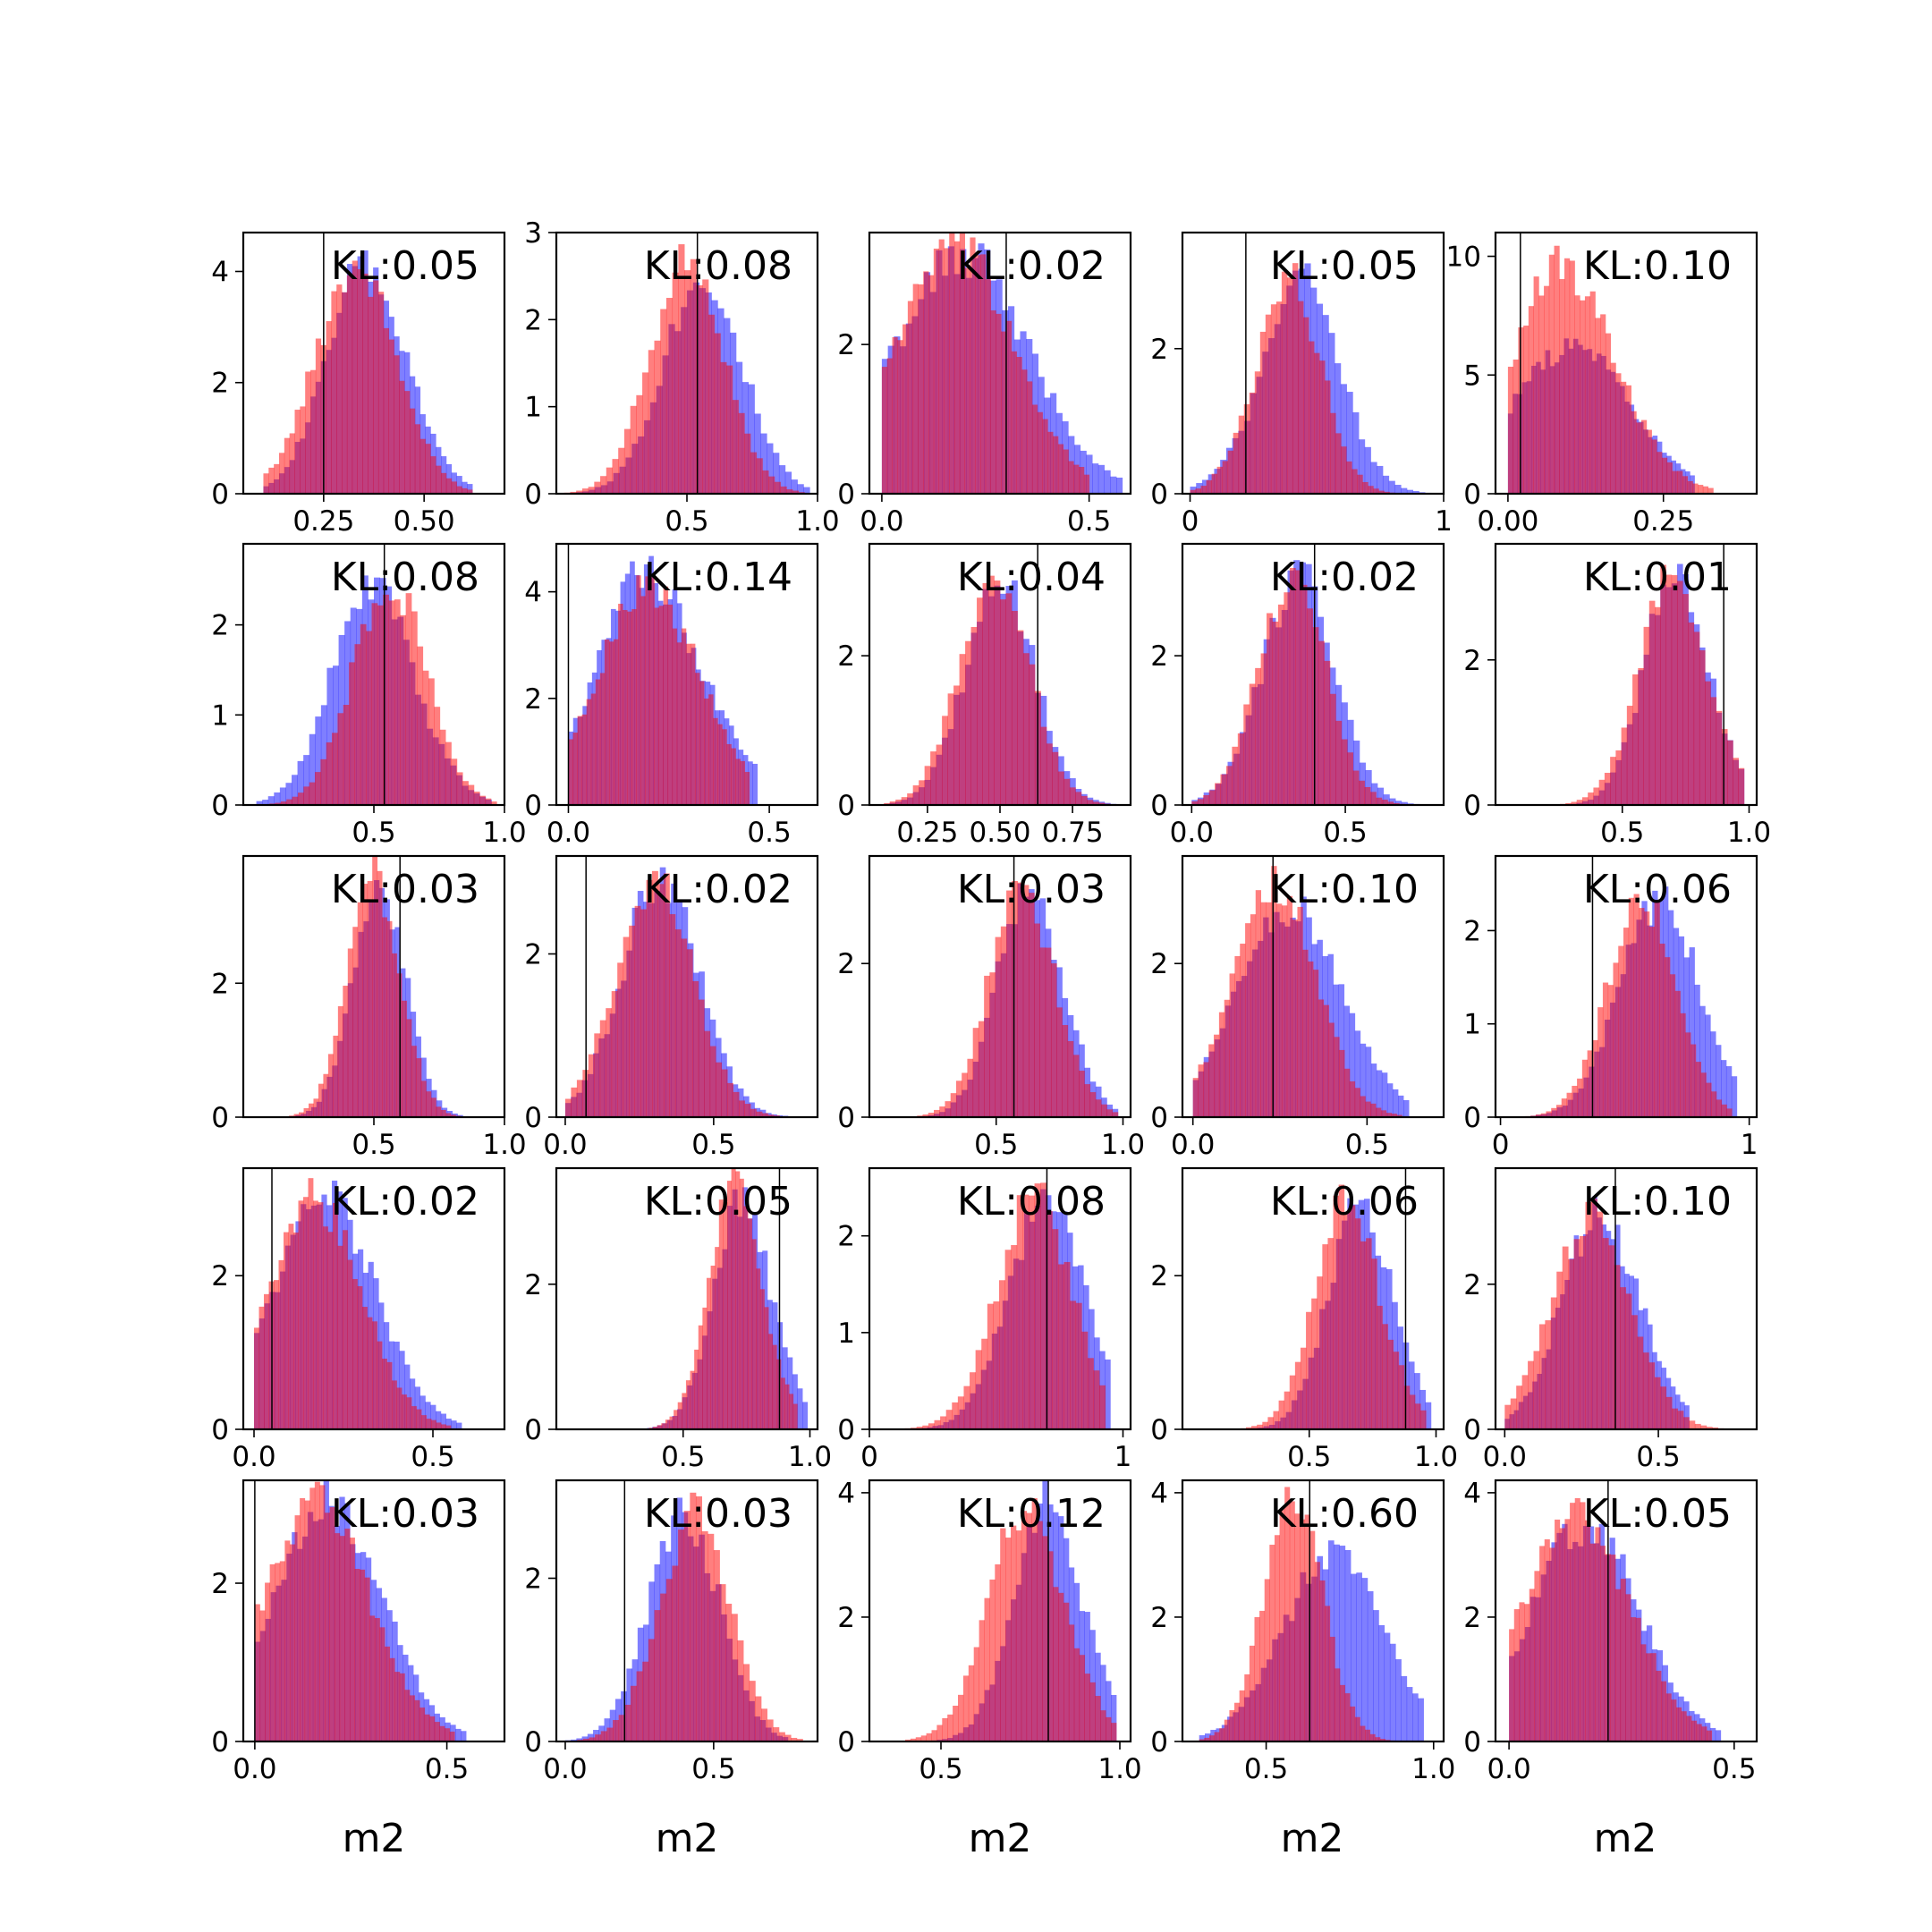 Image resolution: width=1932 pixels, height=1932 pixels. What do you see at coordinates (1472, 1025) in the screenshot?
I see `y-tick-label: 1` at bounding box center [1472, 1025].